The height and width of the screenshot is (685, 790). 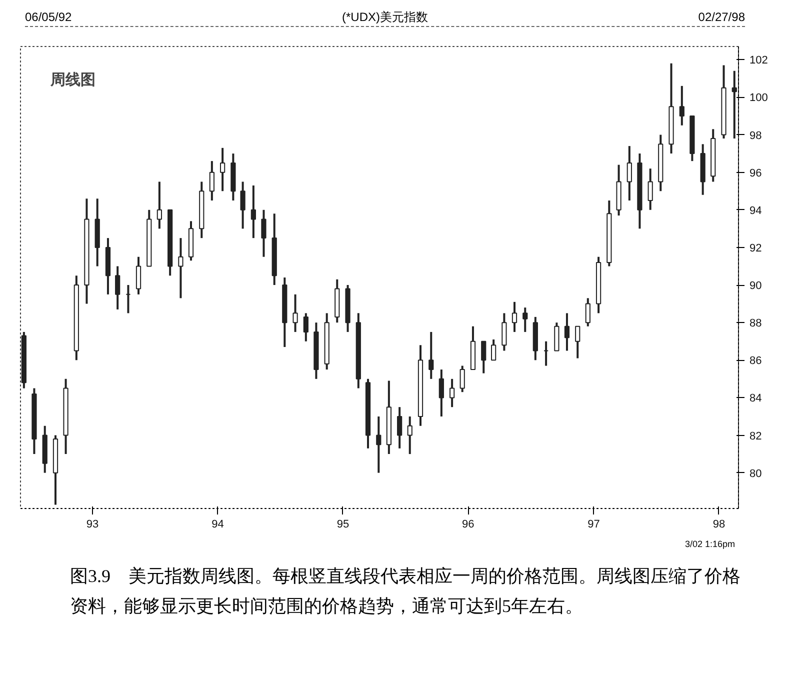 I want to click on y-tick-label: 102, so click(x=759, y=60).